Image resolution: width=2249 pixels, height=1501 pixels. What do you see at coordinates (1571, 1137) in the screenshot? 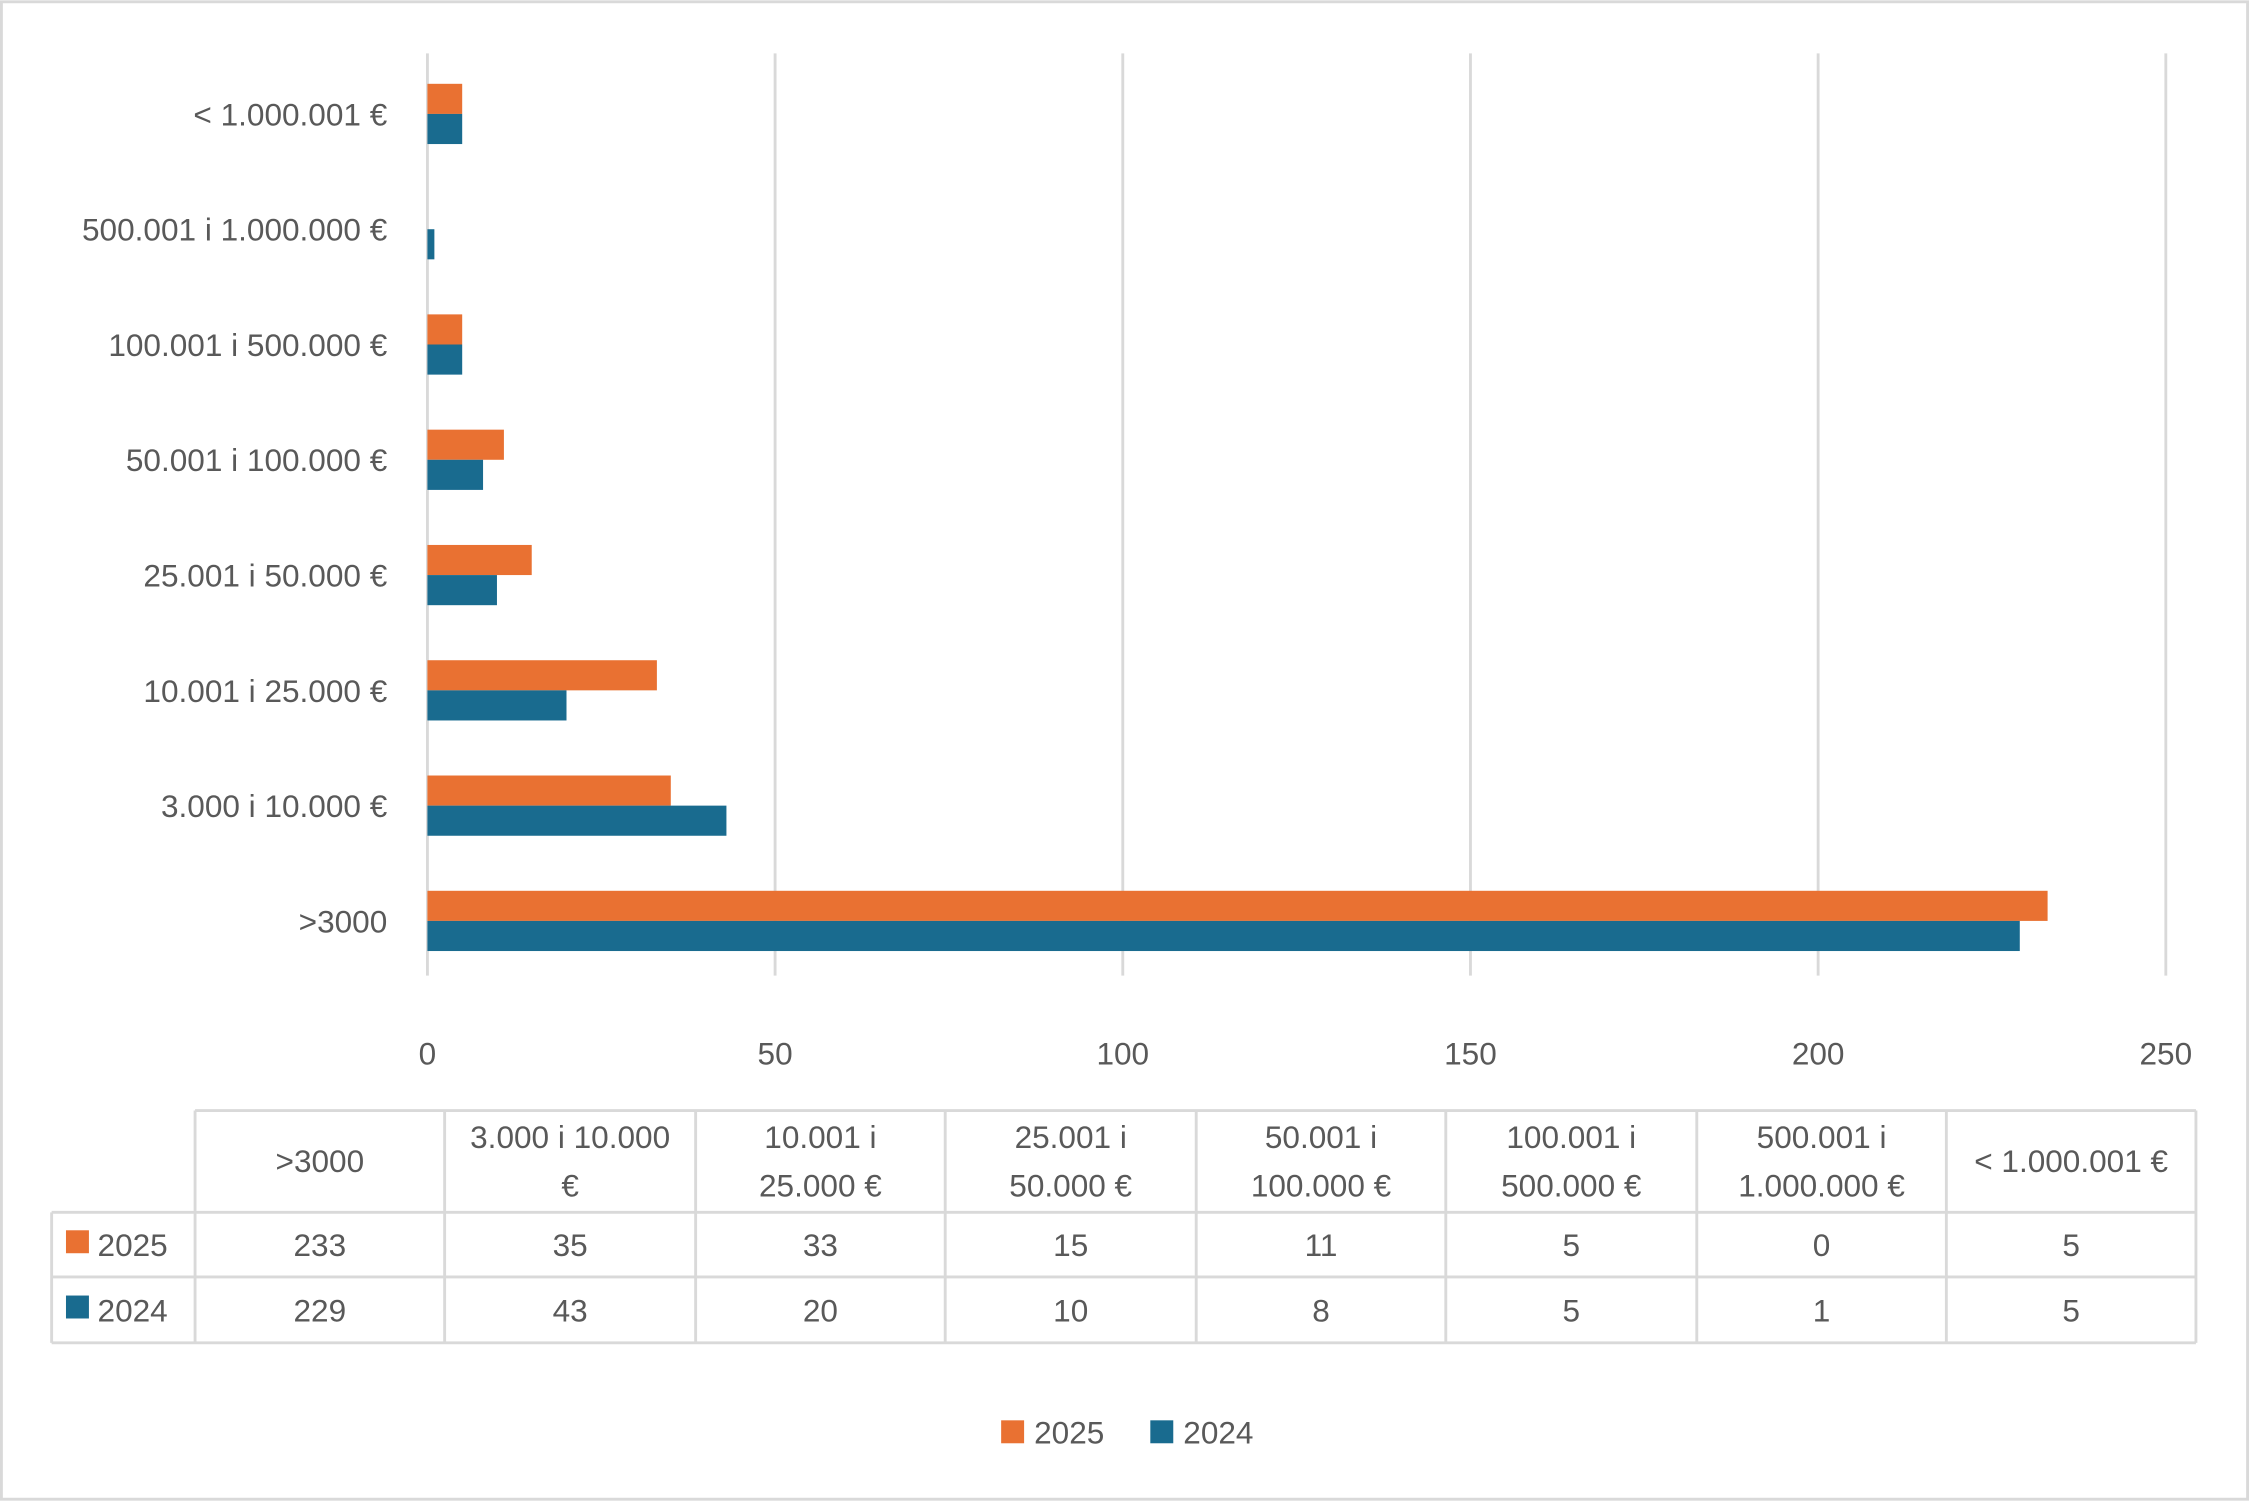
I see `table-header: 100.001 i` at bounding box center [1571, 1137].